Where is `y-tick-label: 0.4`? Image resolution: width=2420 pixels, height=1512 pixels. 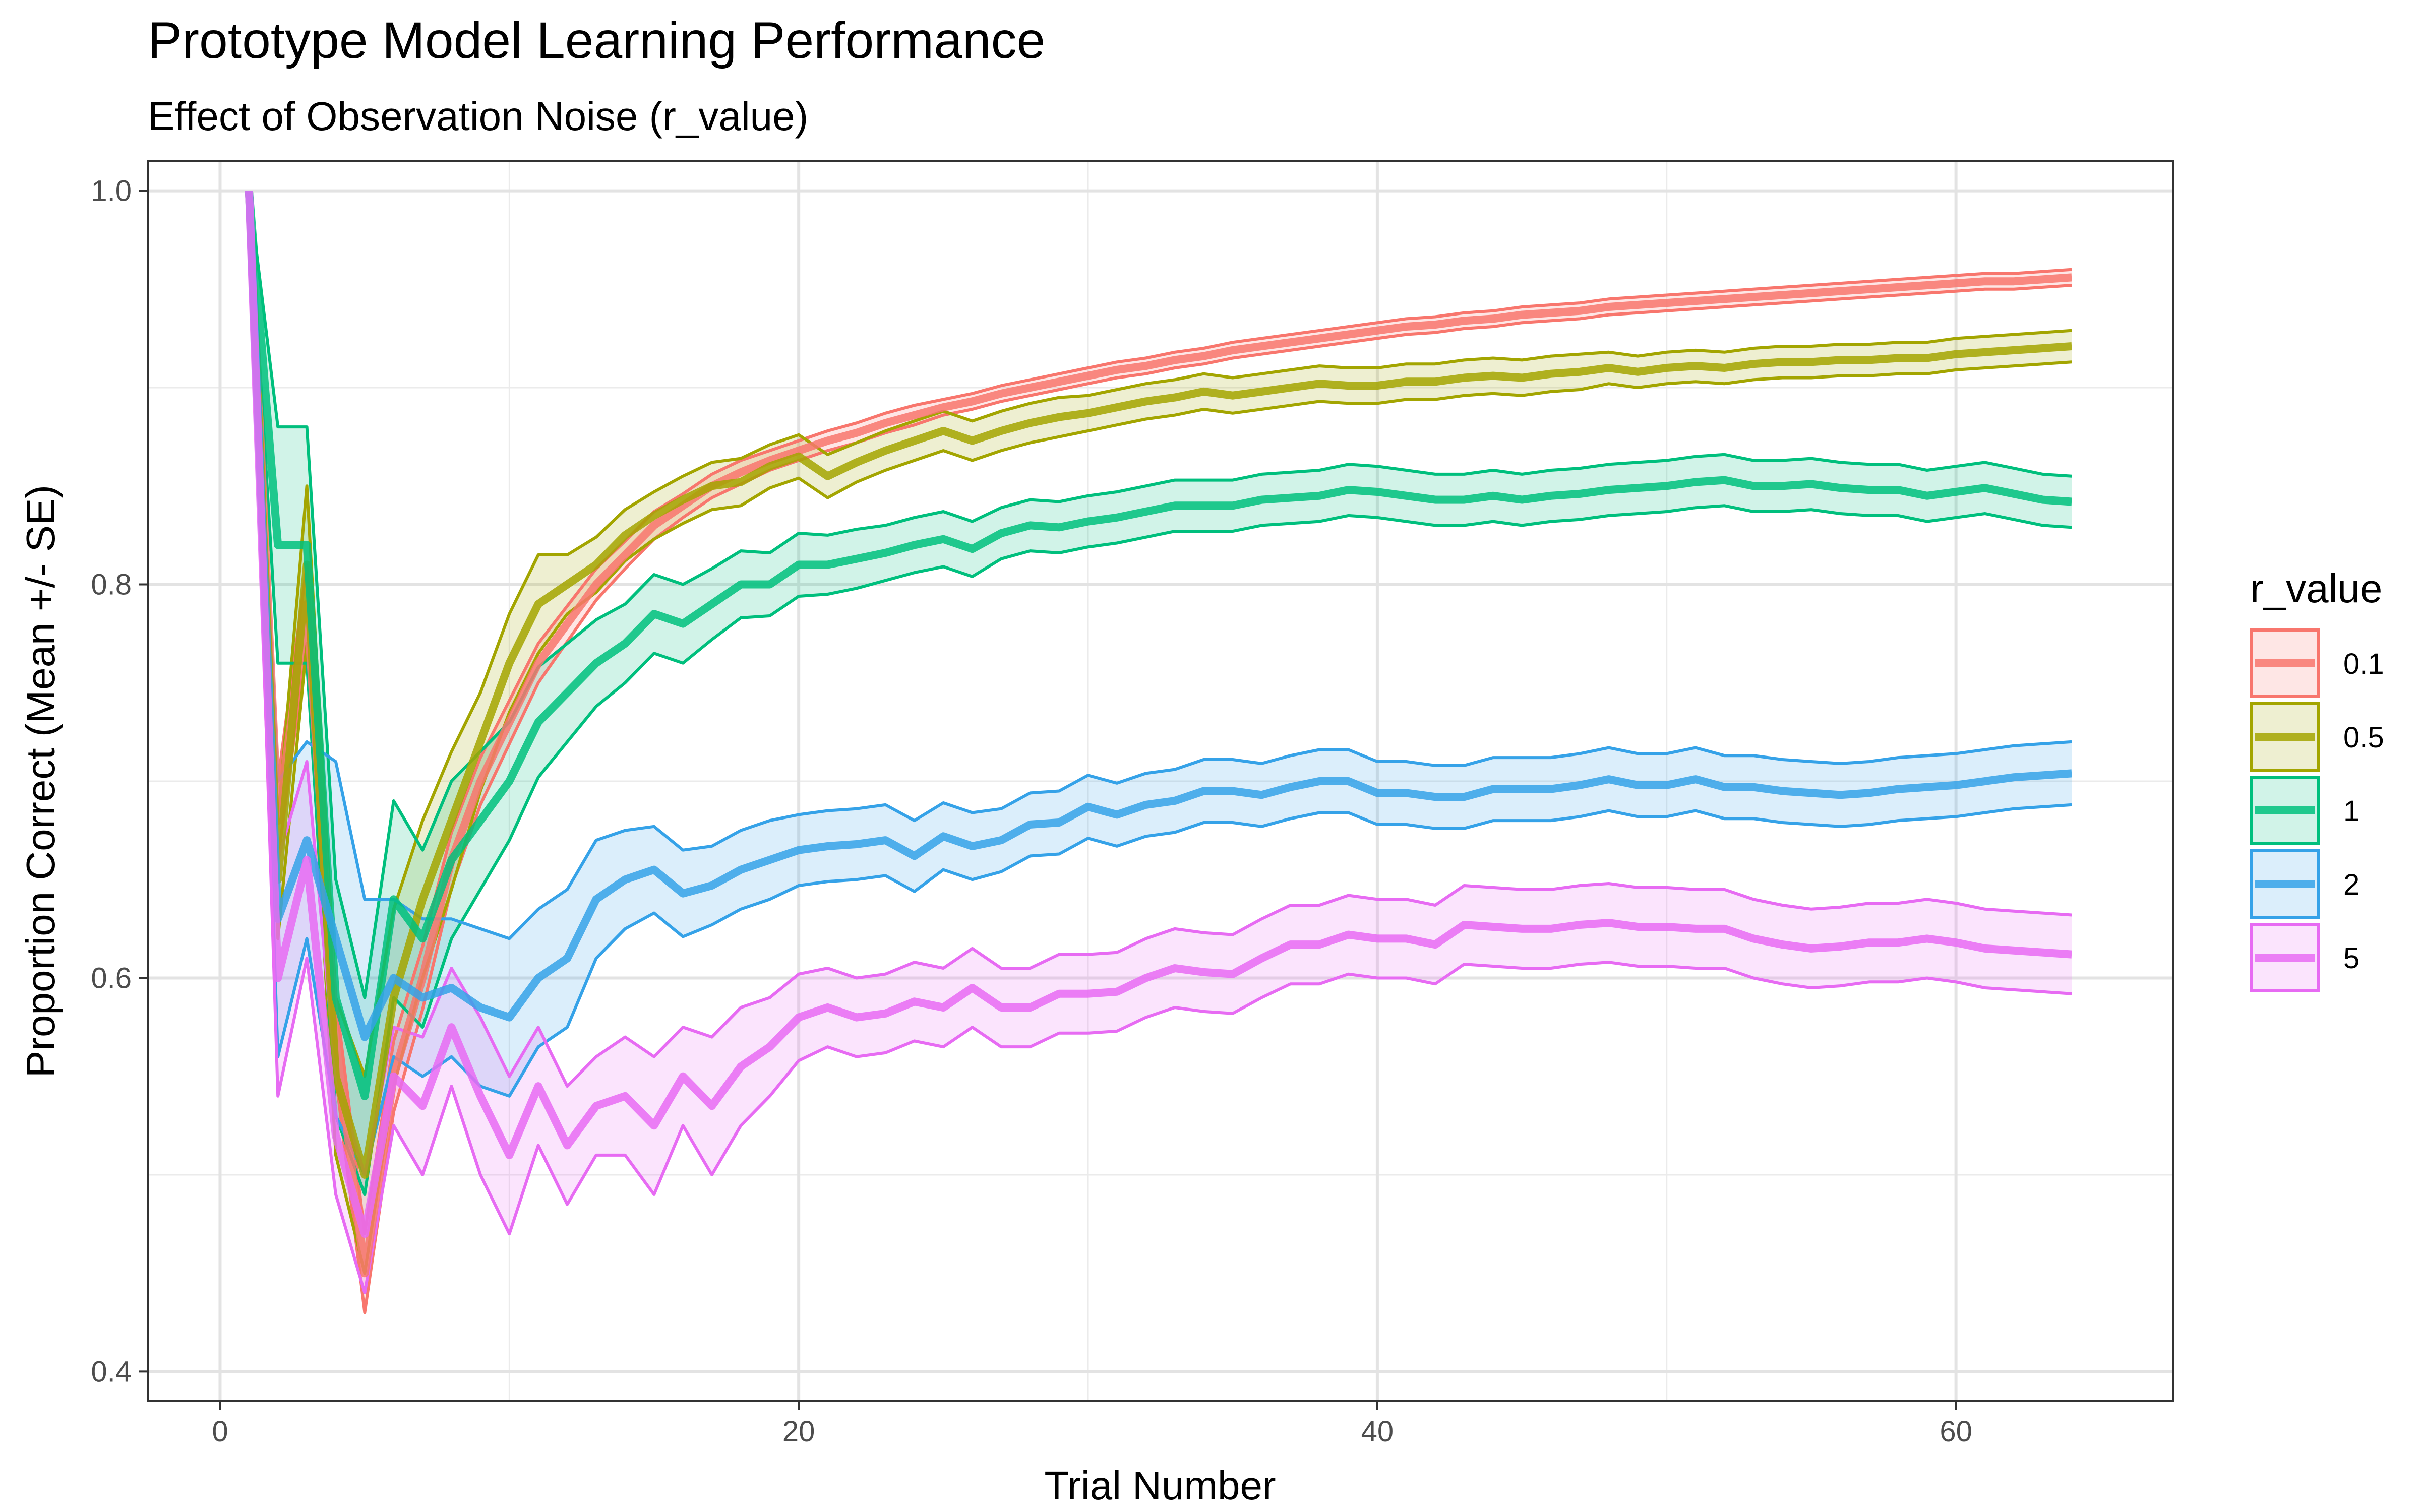
y-tick-label: 0.4 is located at coordinates (111, 1372).